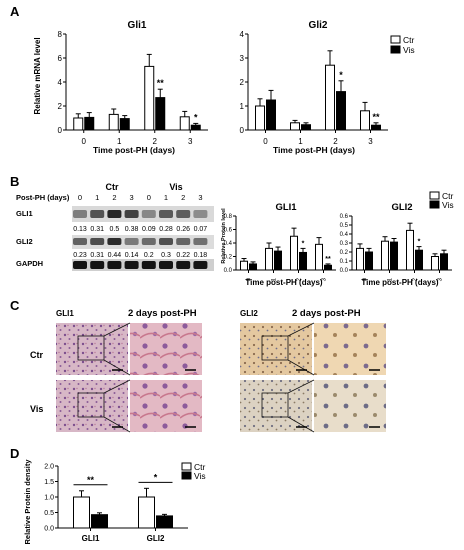 The height and width of the screenshot is (550, 464). I want to click on x-tick-label: 0, so click(366, 279).